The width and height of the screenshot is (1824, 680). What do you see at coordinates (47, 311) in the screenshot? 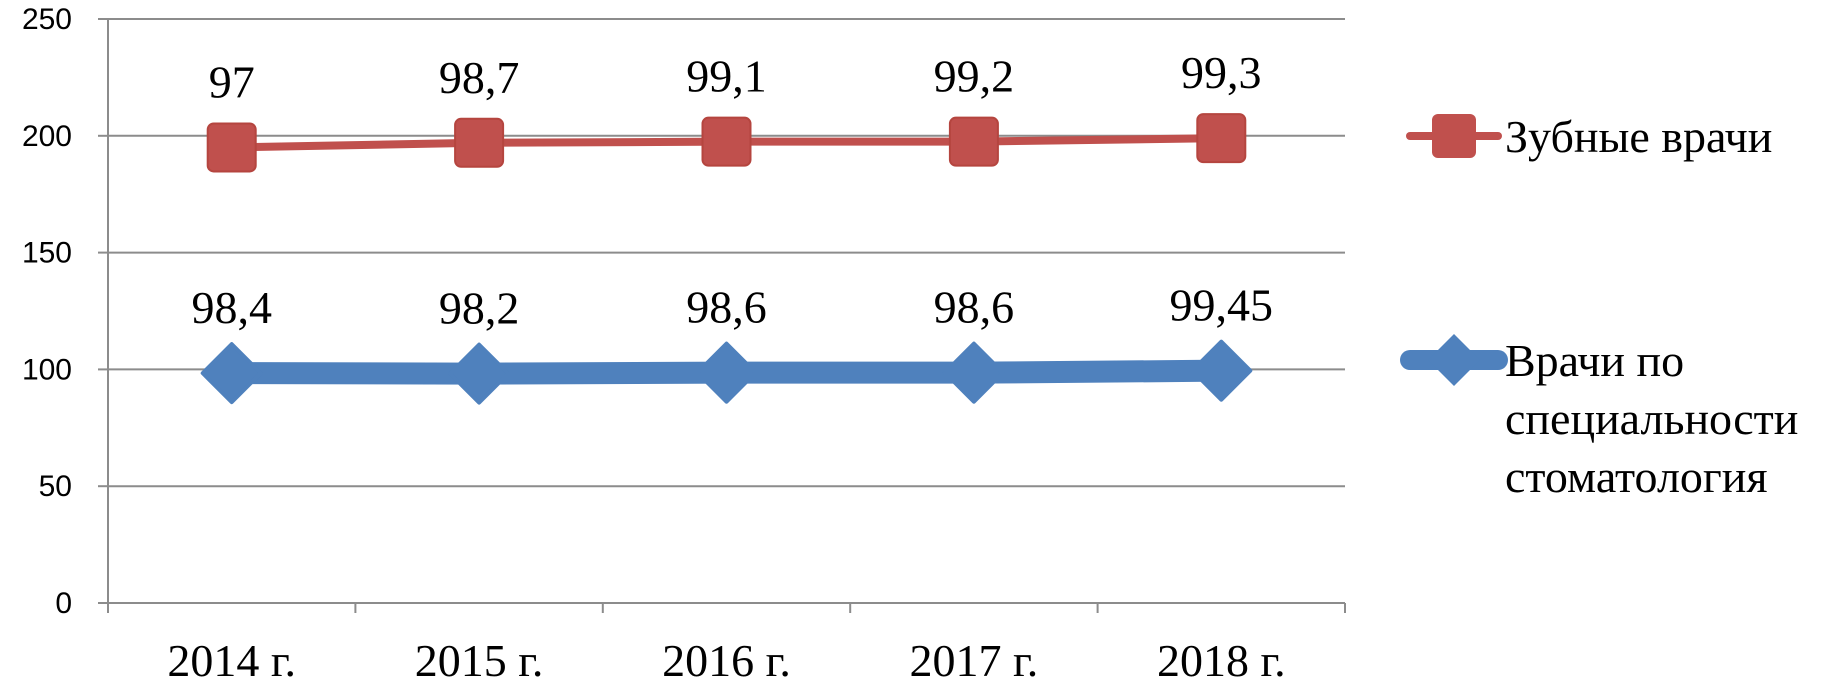
I see `y-tick-labels: 0 50 100 150 200 250` at bounding box center [47, 311].